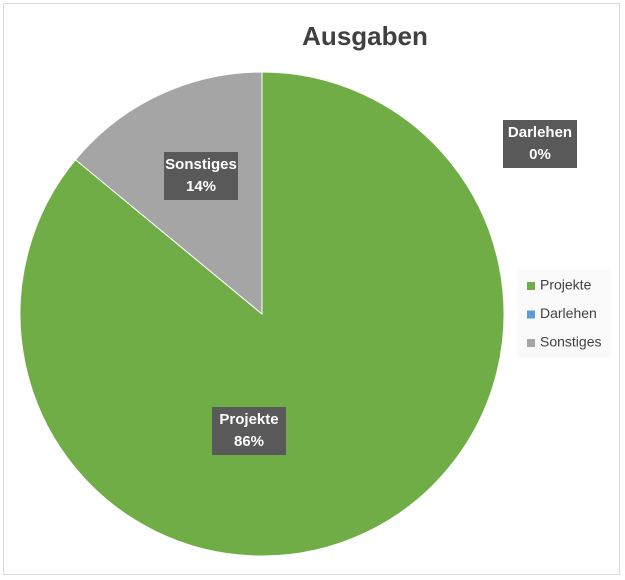 This screenshot has height=580, width=625. I want to click on data-label-value: 86%, so click(249, 441).